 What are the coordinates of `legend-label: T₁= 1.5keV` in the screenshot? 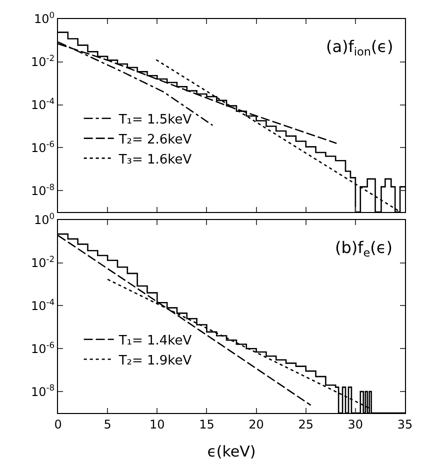 It's located at (155, 120).